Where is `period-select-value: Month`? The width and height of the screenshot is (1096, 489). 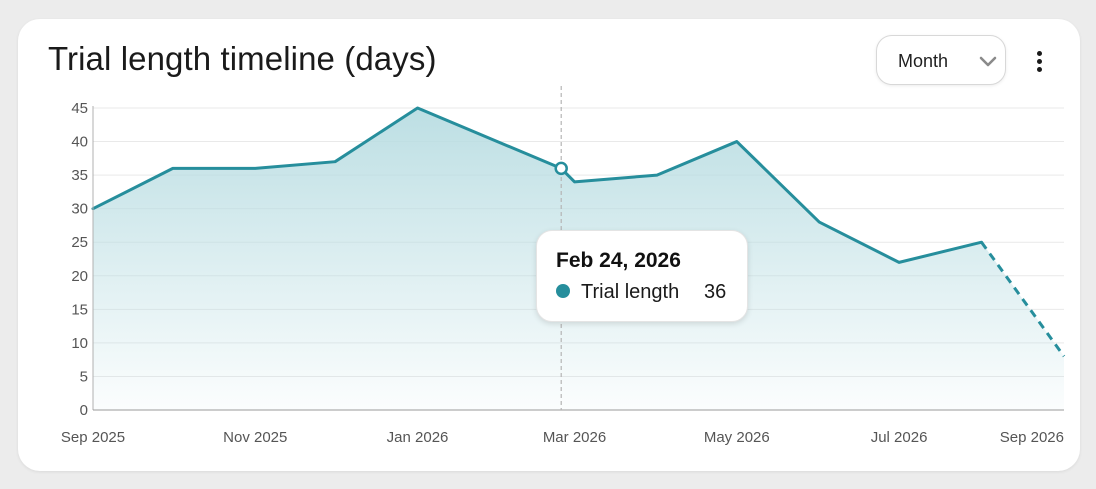
period-select-value: Month is located at coordinates (923, 61).